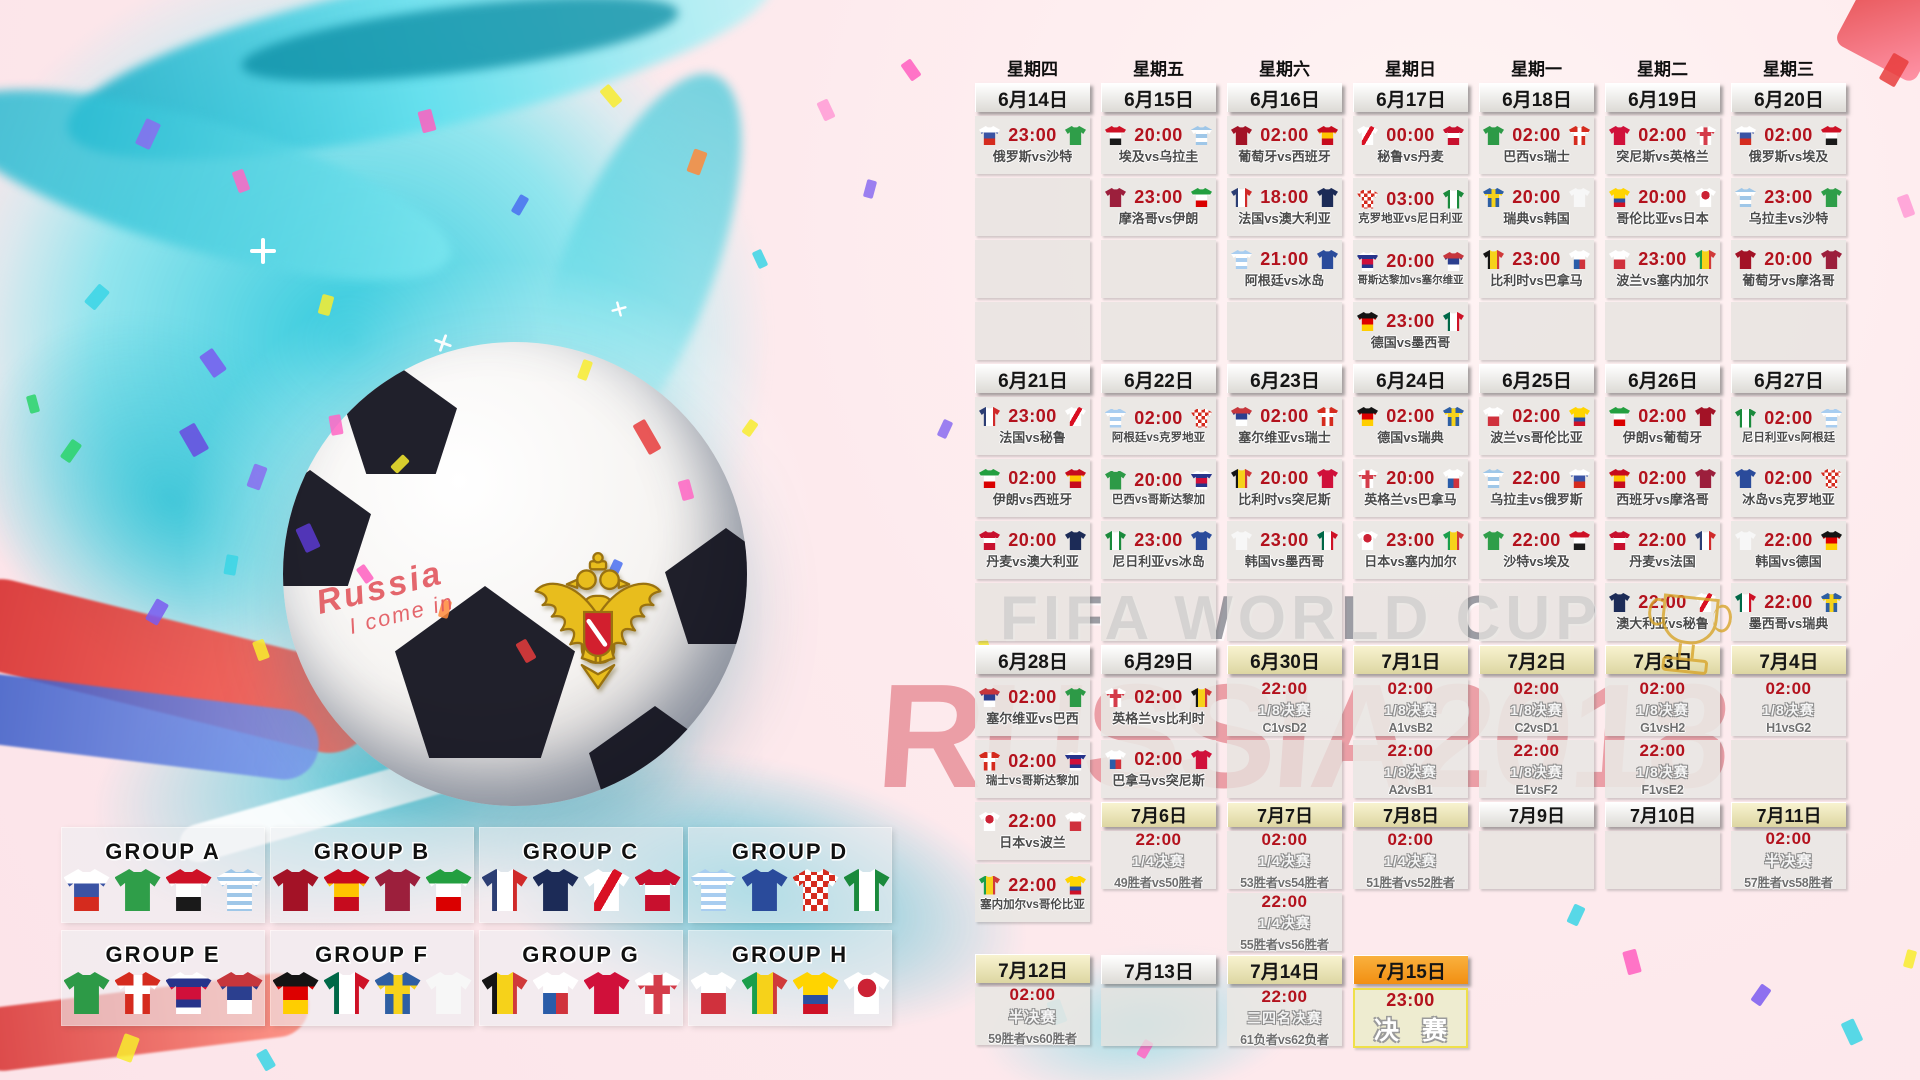 This screenshot has width=1920, height=1080. Describe the element at coordinates (1536, 156) in the screenshot. I see `match-name: 巴西vs瑞士` at that location.